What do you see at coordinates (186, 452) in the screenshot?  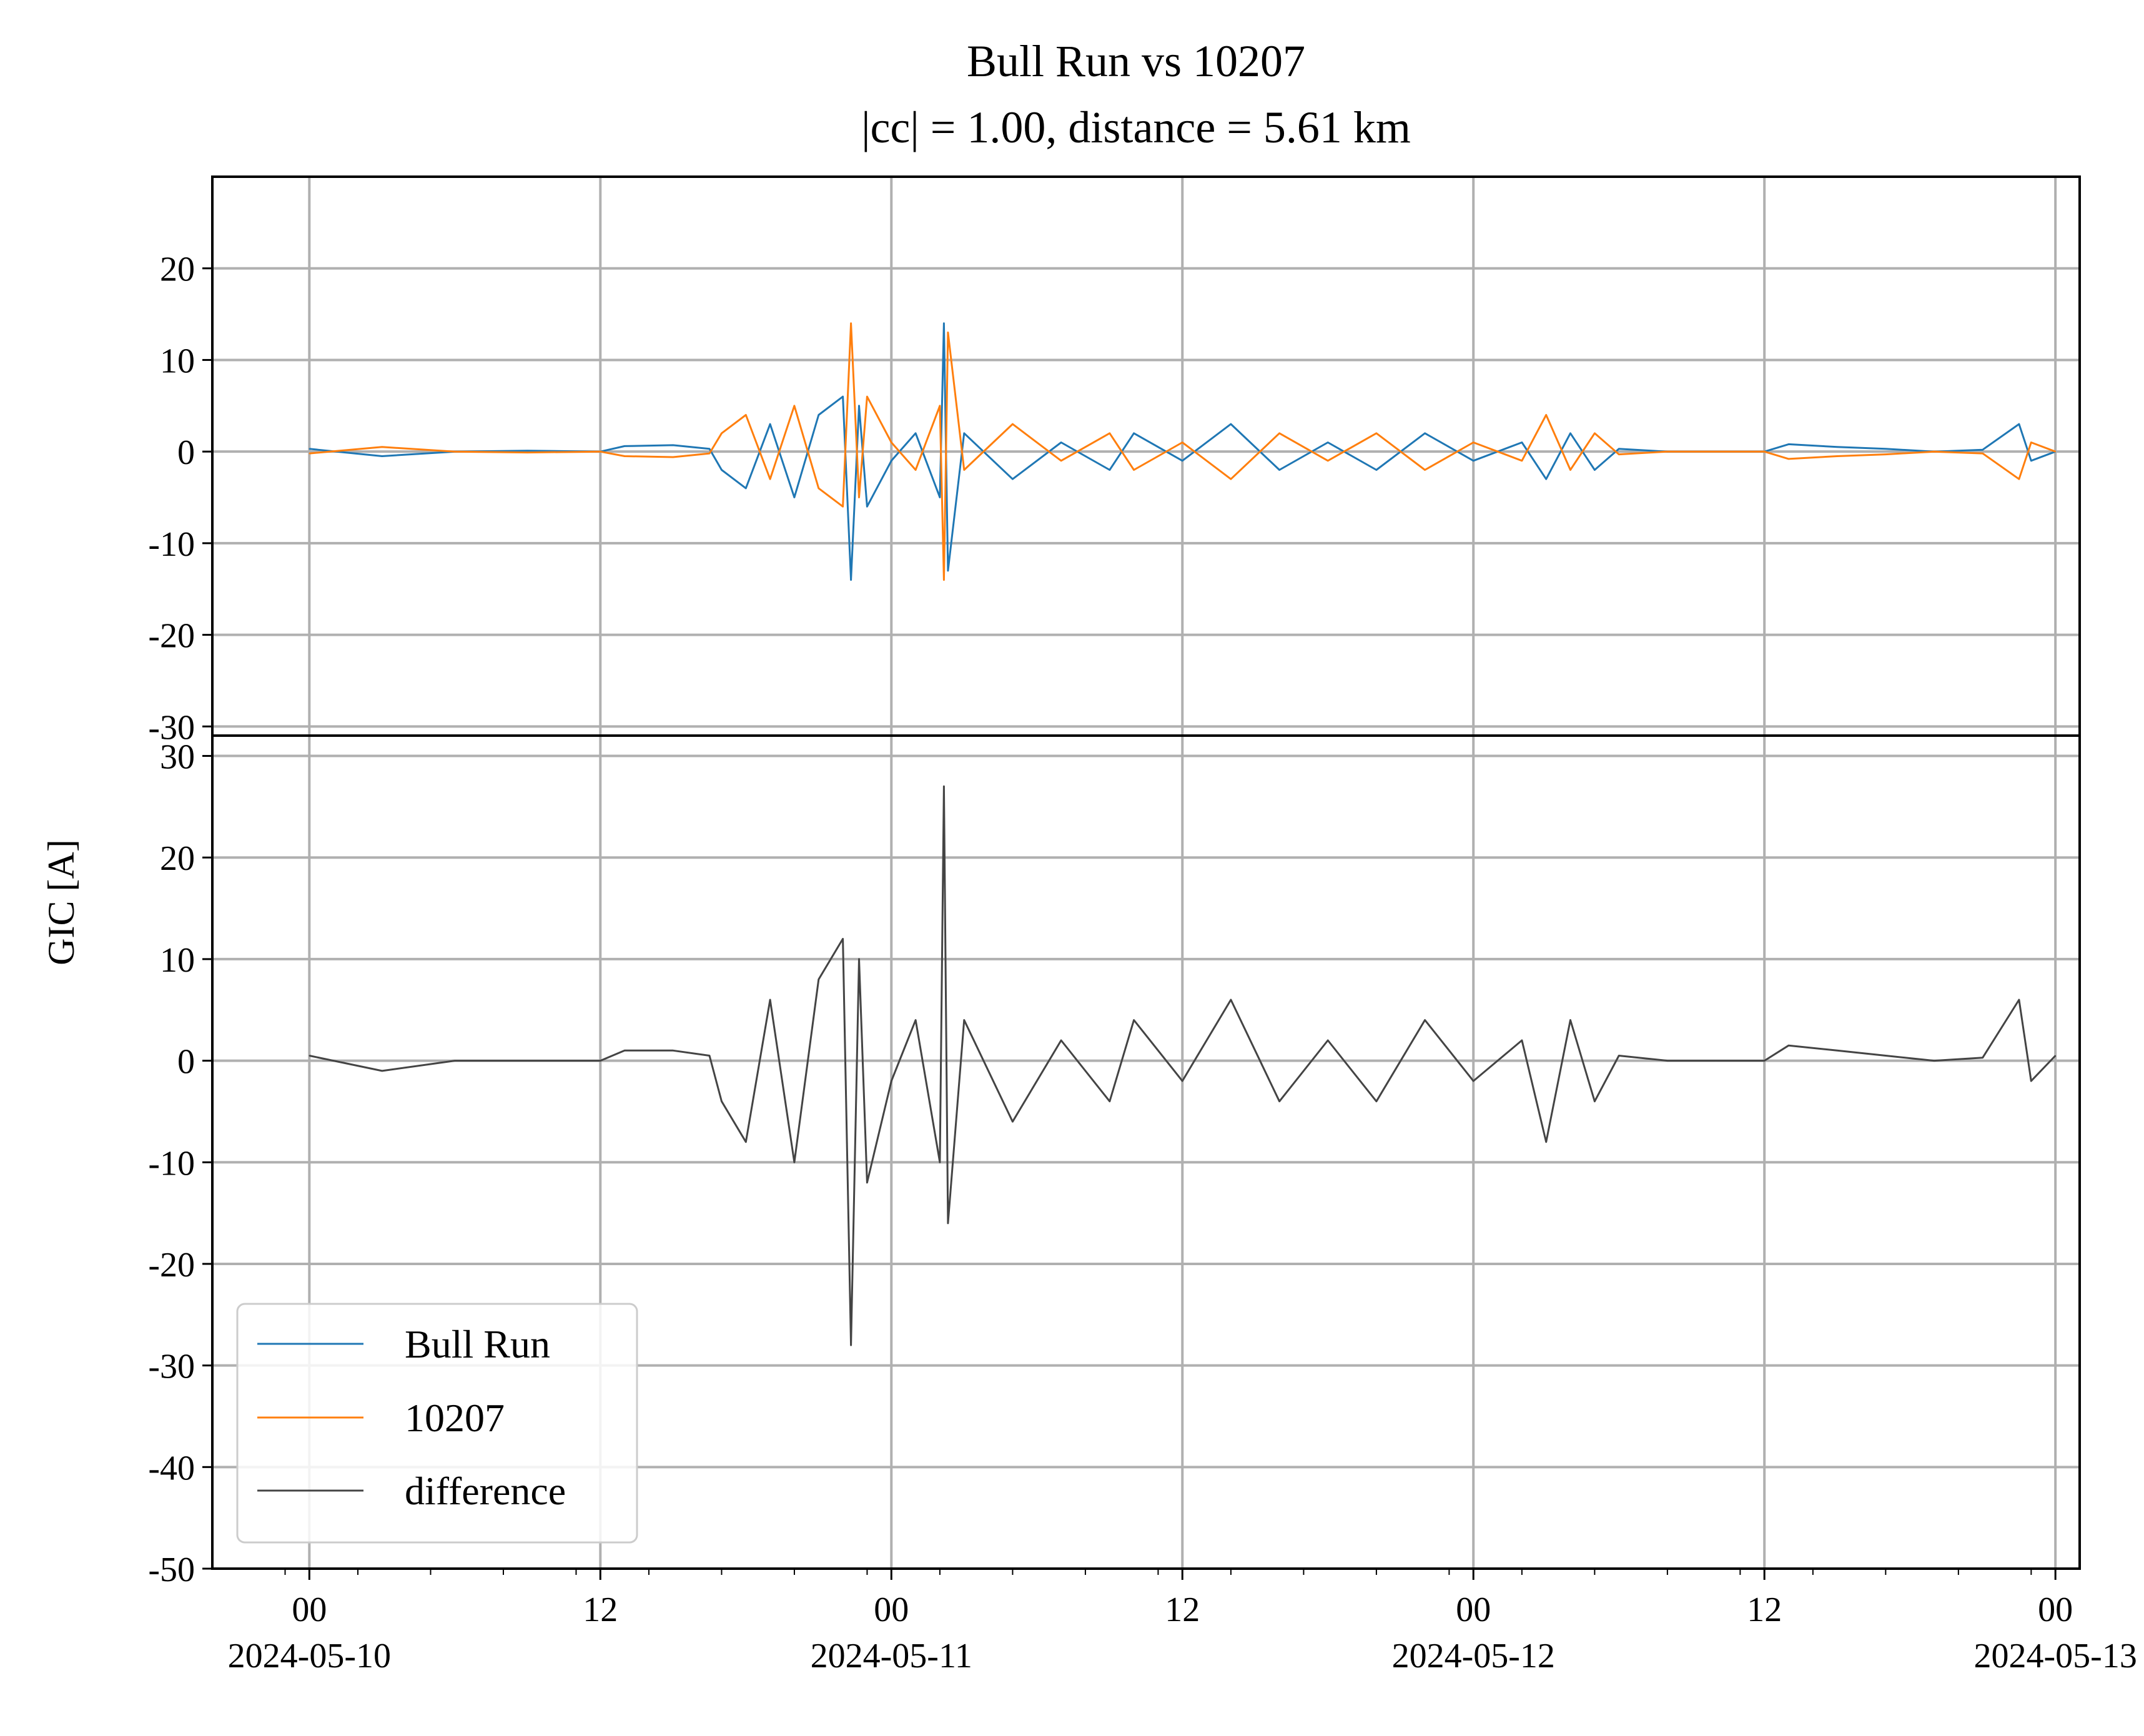 I see `y-tick-label: 0` at bounding box center [186, 452].